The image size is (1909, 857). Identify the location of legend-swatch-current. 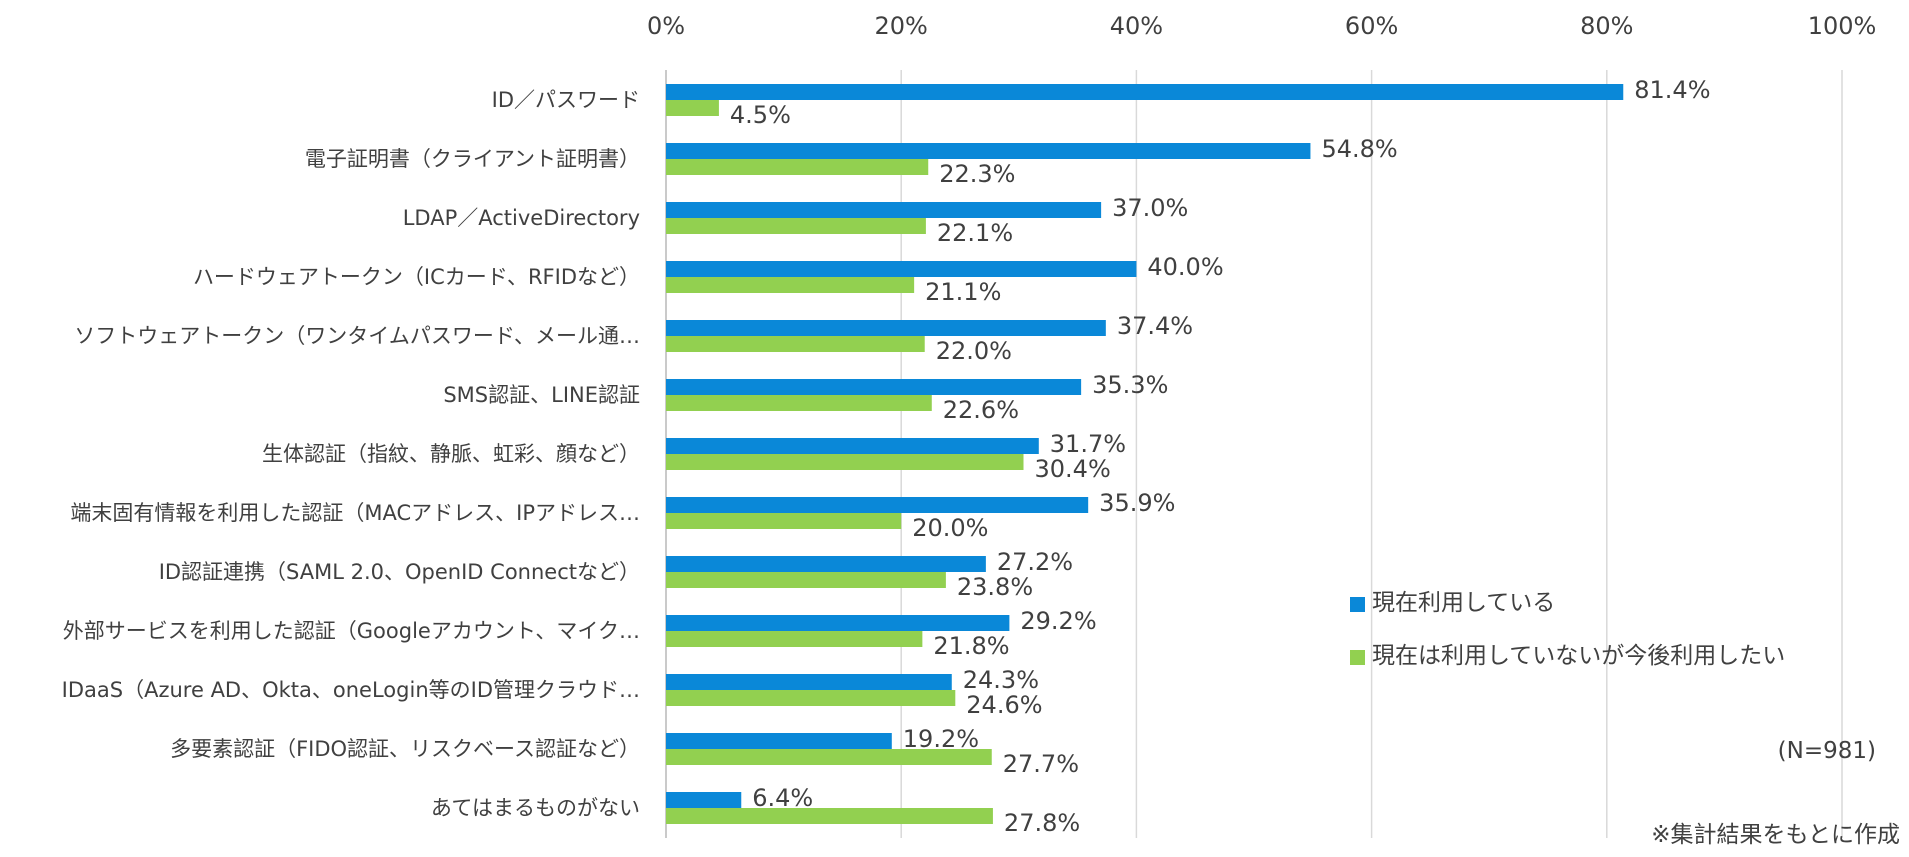
(1357, 604).